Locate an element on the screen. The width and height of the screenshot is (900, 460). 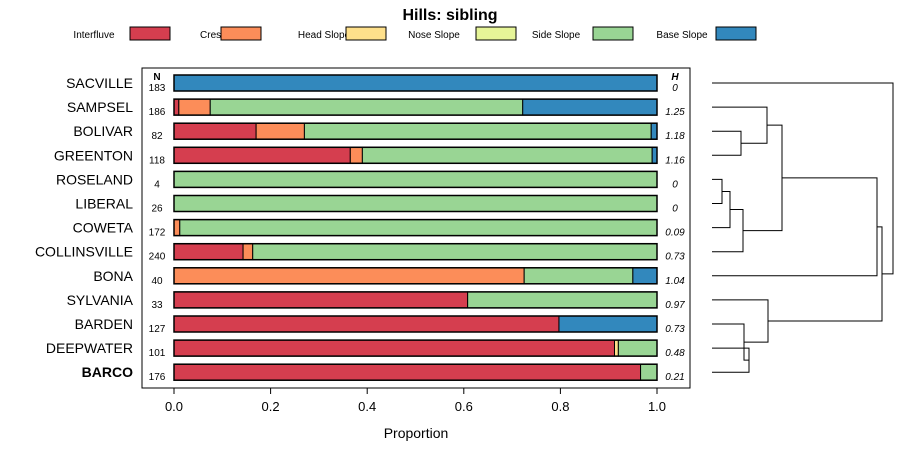
n-value: 40 is located at coordinates (157, 281).